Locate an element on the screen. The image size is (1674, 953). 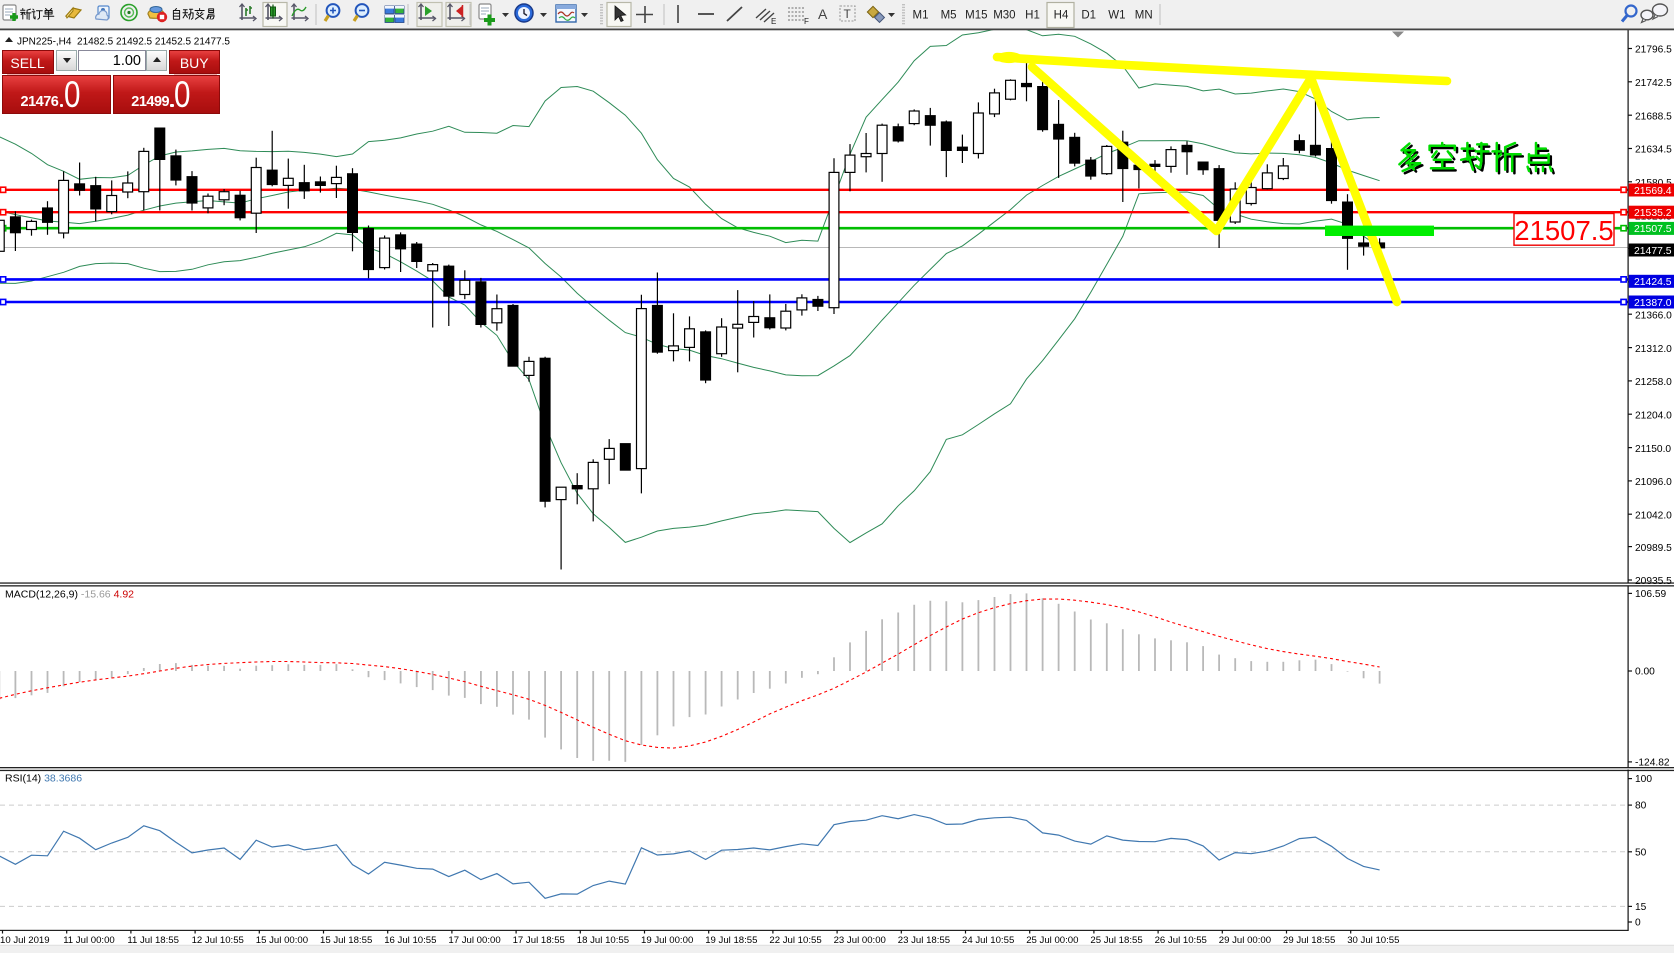
svg-text: 21477.5 is located at coordinates (1653, 251).